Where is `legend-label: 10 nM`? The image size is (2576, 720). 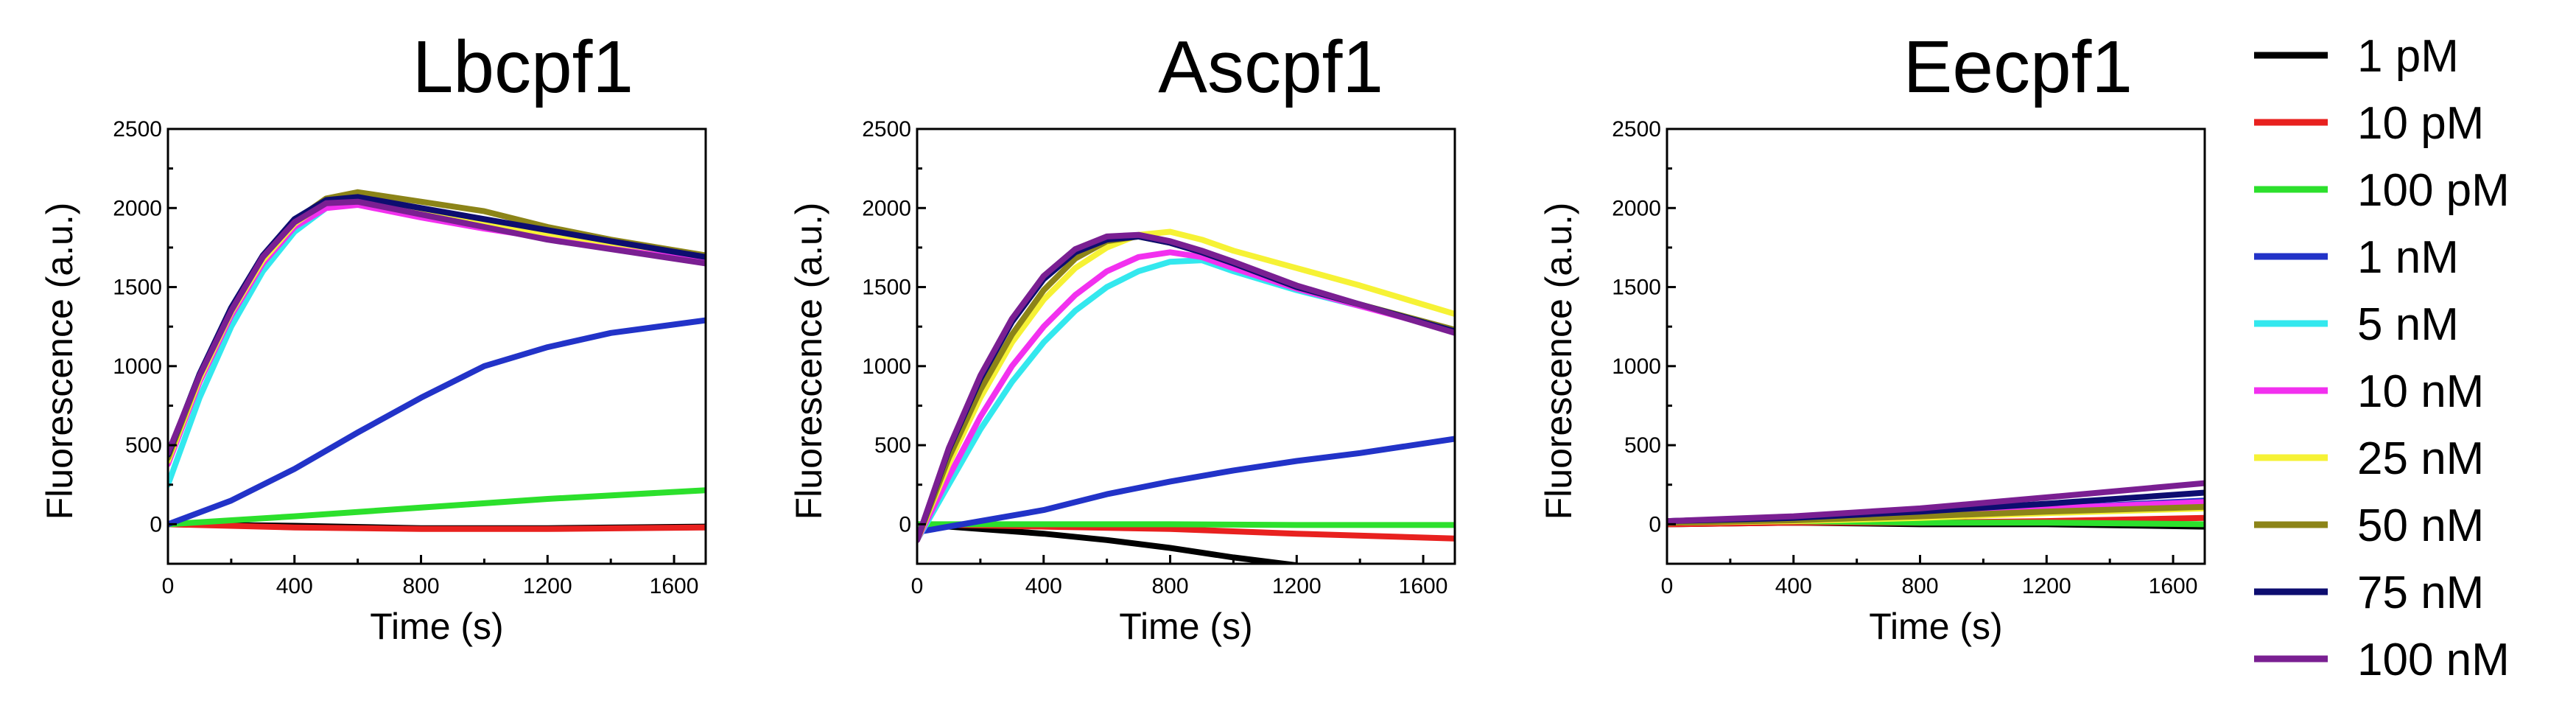 legend-label: 10 nM is located at coordinates (2420, 391).